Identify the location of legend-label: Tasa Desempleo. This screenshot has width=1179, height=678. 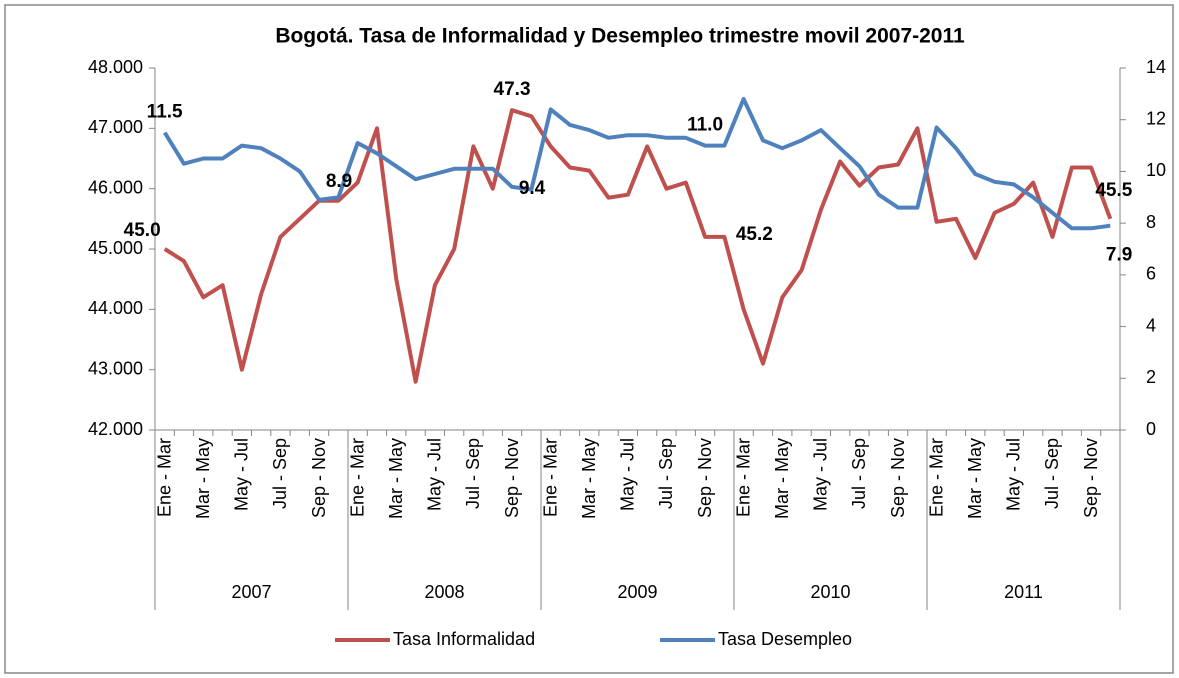
(785, 639).